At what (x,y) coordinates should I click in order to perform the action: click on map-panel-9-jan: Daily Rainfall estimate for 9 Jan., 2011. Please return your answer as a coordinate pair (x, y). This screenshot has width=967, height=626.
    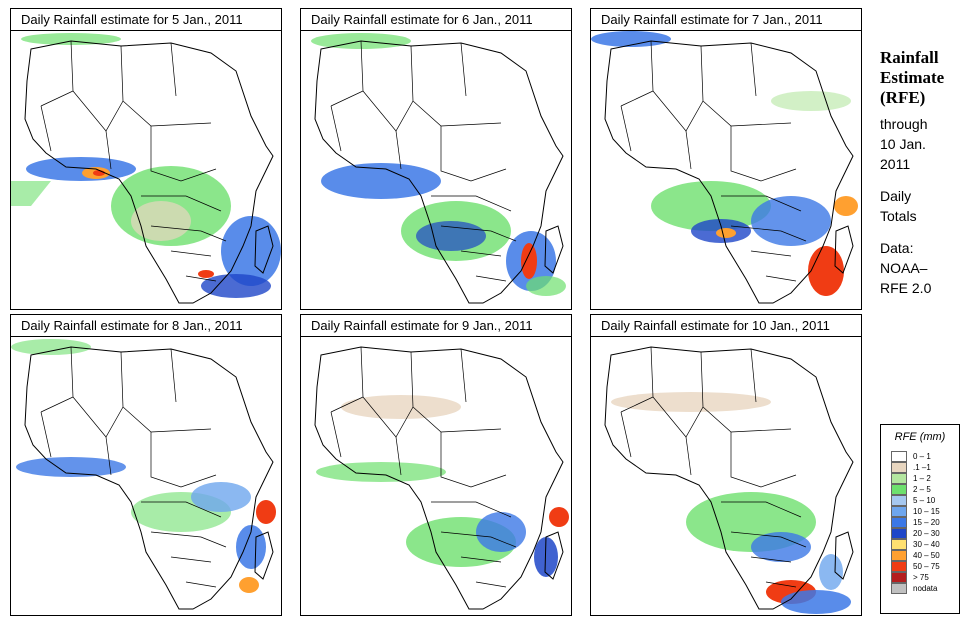
    Looking at the image, I should click on (436, 465).